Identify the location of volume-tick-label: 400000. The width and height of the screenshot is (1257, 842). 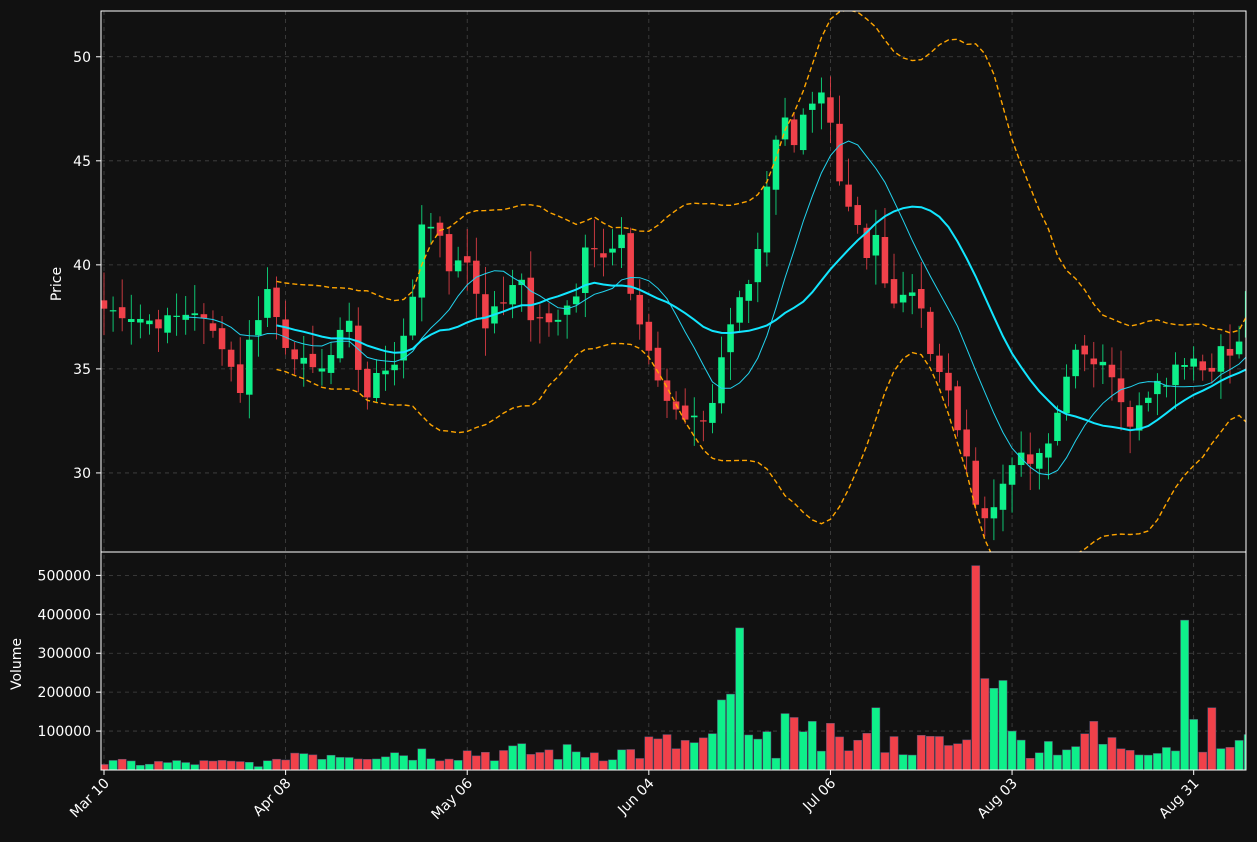
(64, 615).